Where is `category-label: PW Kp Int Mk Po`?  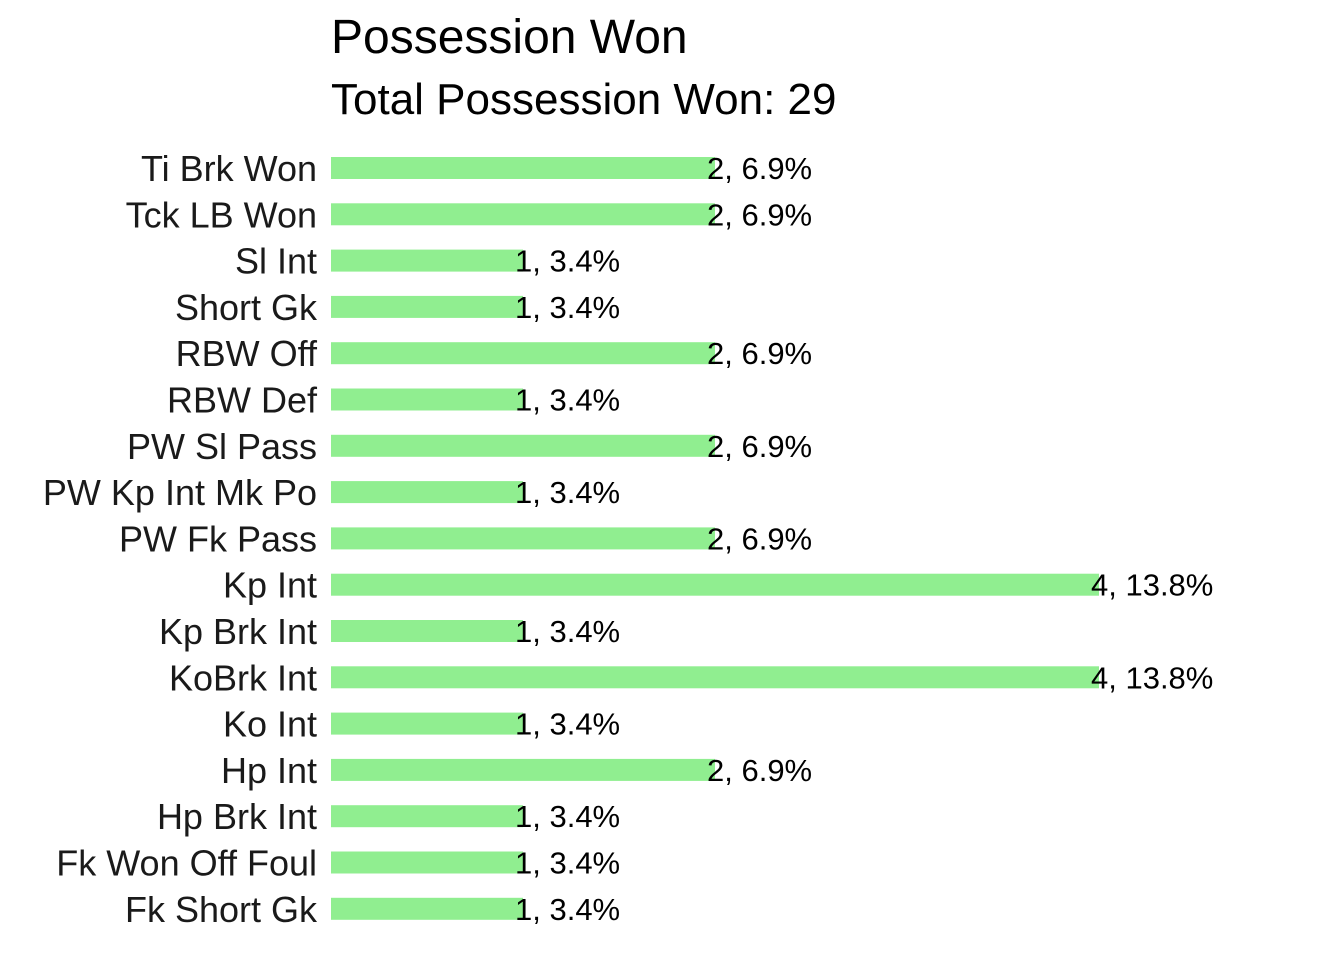
category-label: PW Kp Int Mk Po is located at coordinates (180, 492).